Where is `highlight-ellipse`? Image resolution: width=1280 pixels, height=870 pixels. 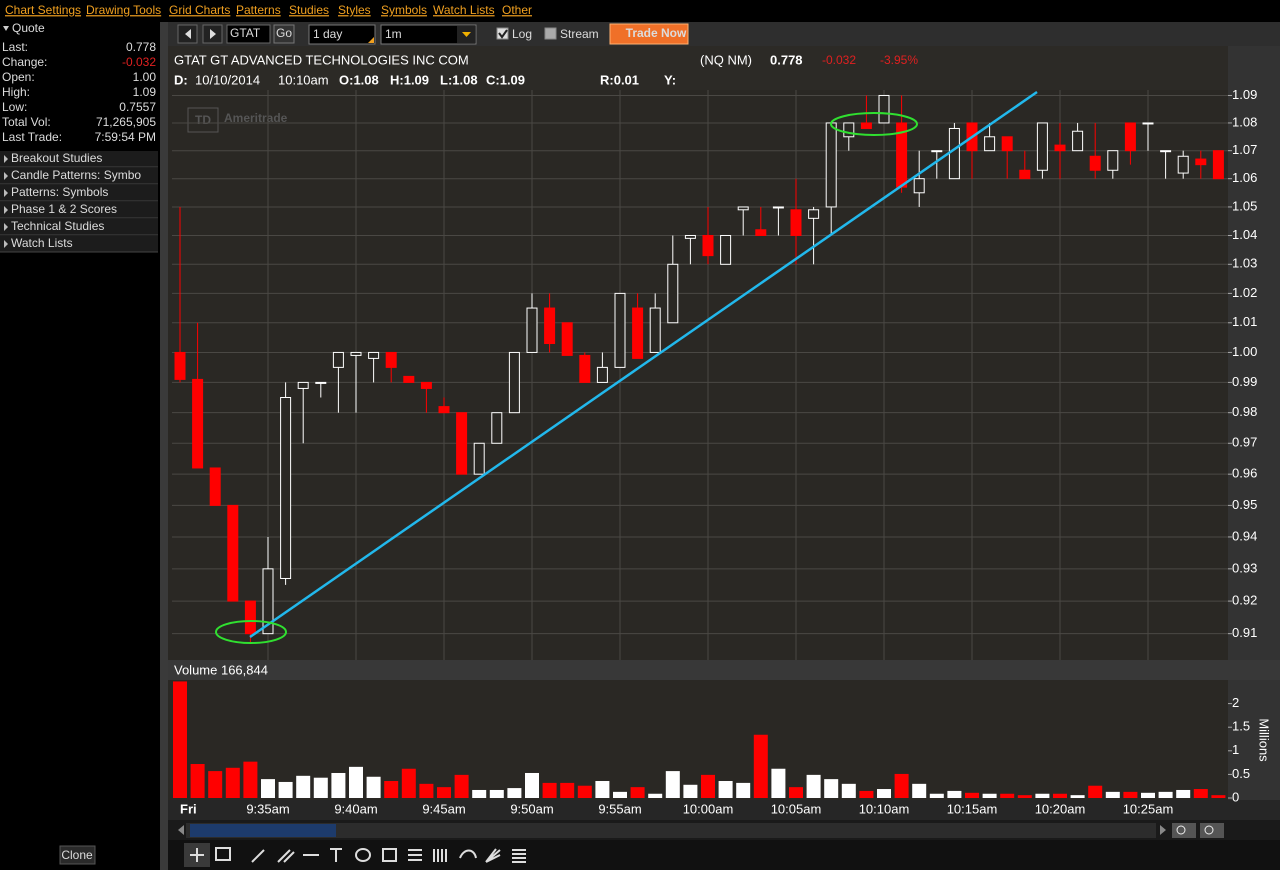
highlight-ellipse is located at coordinates (874, 124).